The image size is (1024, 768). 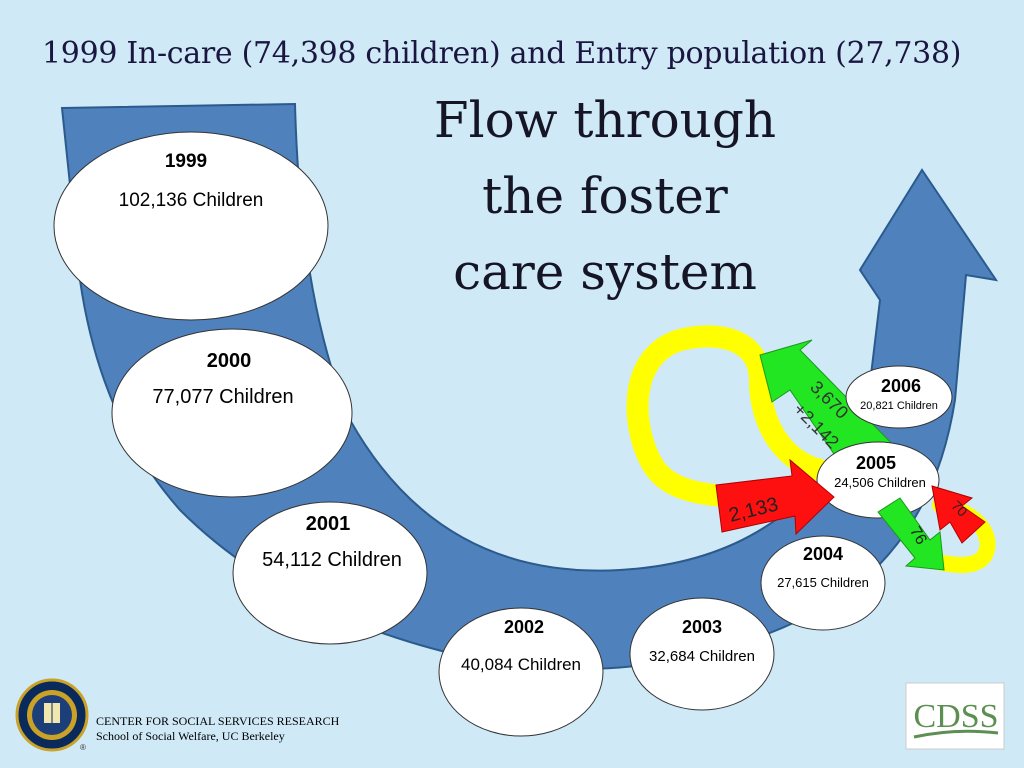 I want to click on year-label: 2001, so click(x=328, y=524).